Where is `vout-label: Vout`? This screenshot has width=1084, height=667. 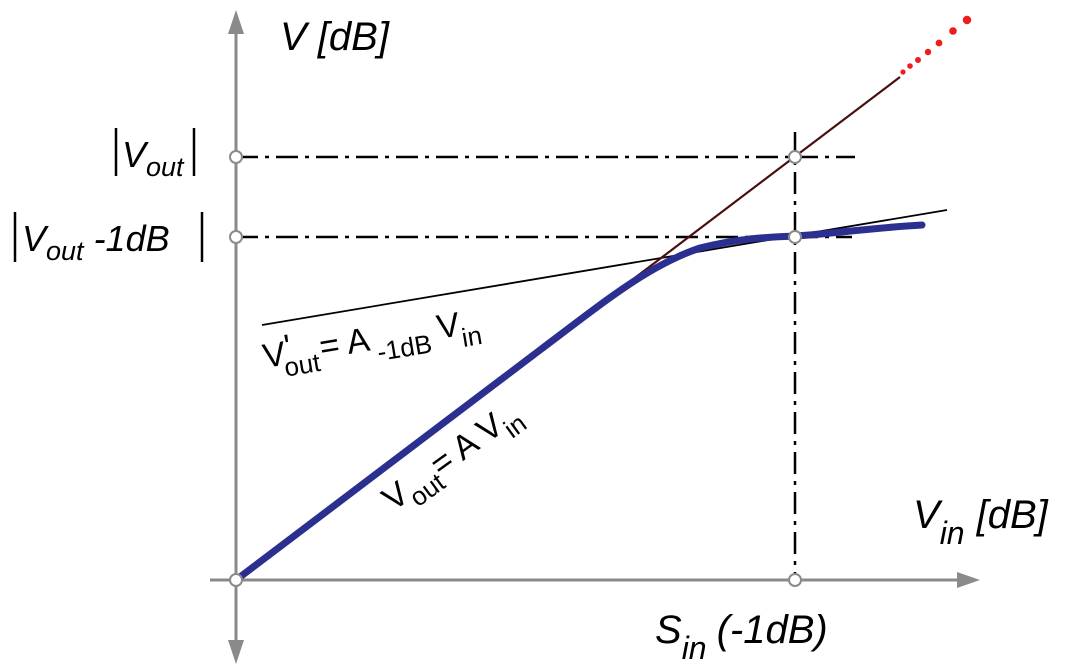 vout-label: Vout is located at coordinates (155, 155).